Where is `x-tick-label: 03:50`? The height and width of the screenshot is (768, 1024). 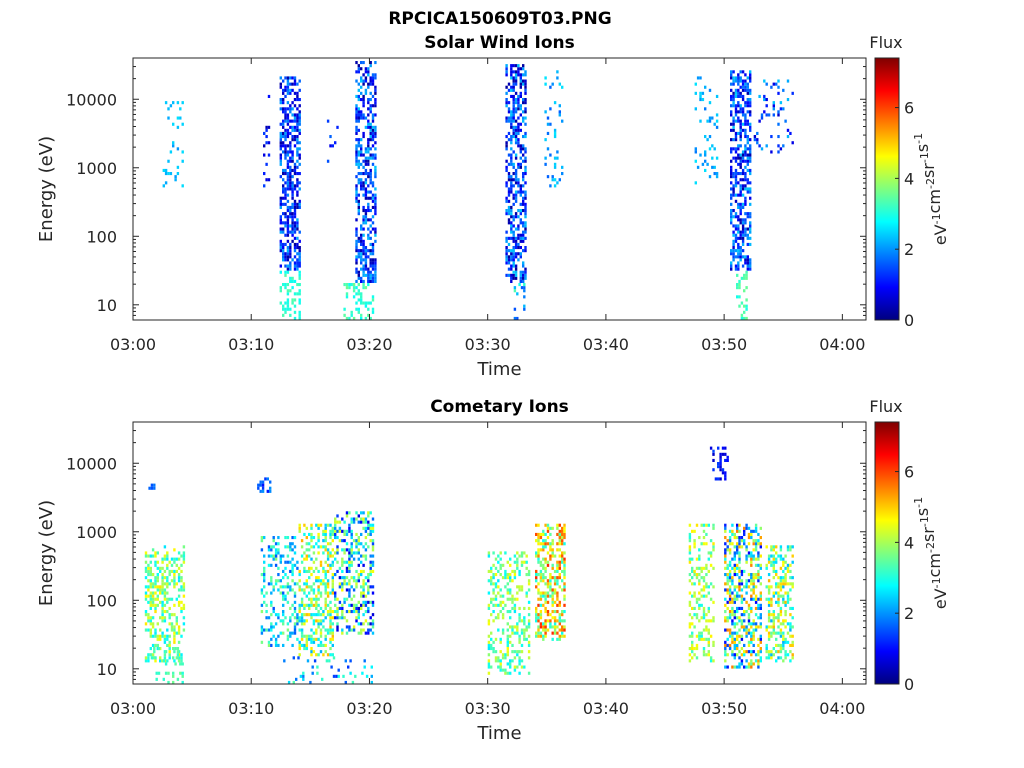
x-tick-label: 03:50 is located at coordinates (724, 344).